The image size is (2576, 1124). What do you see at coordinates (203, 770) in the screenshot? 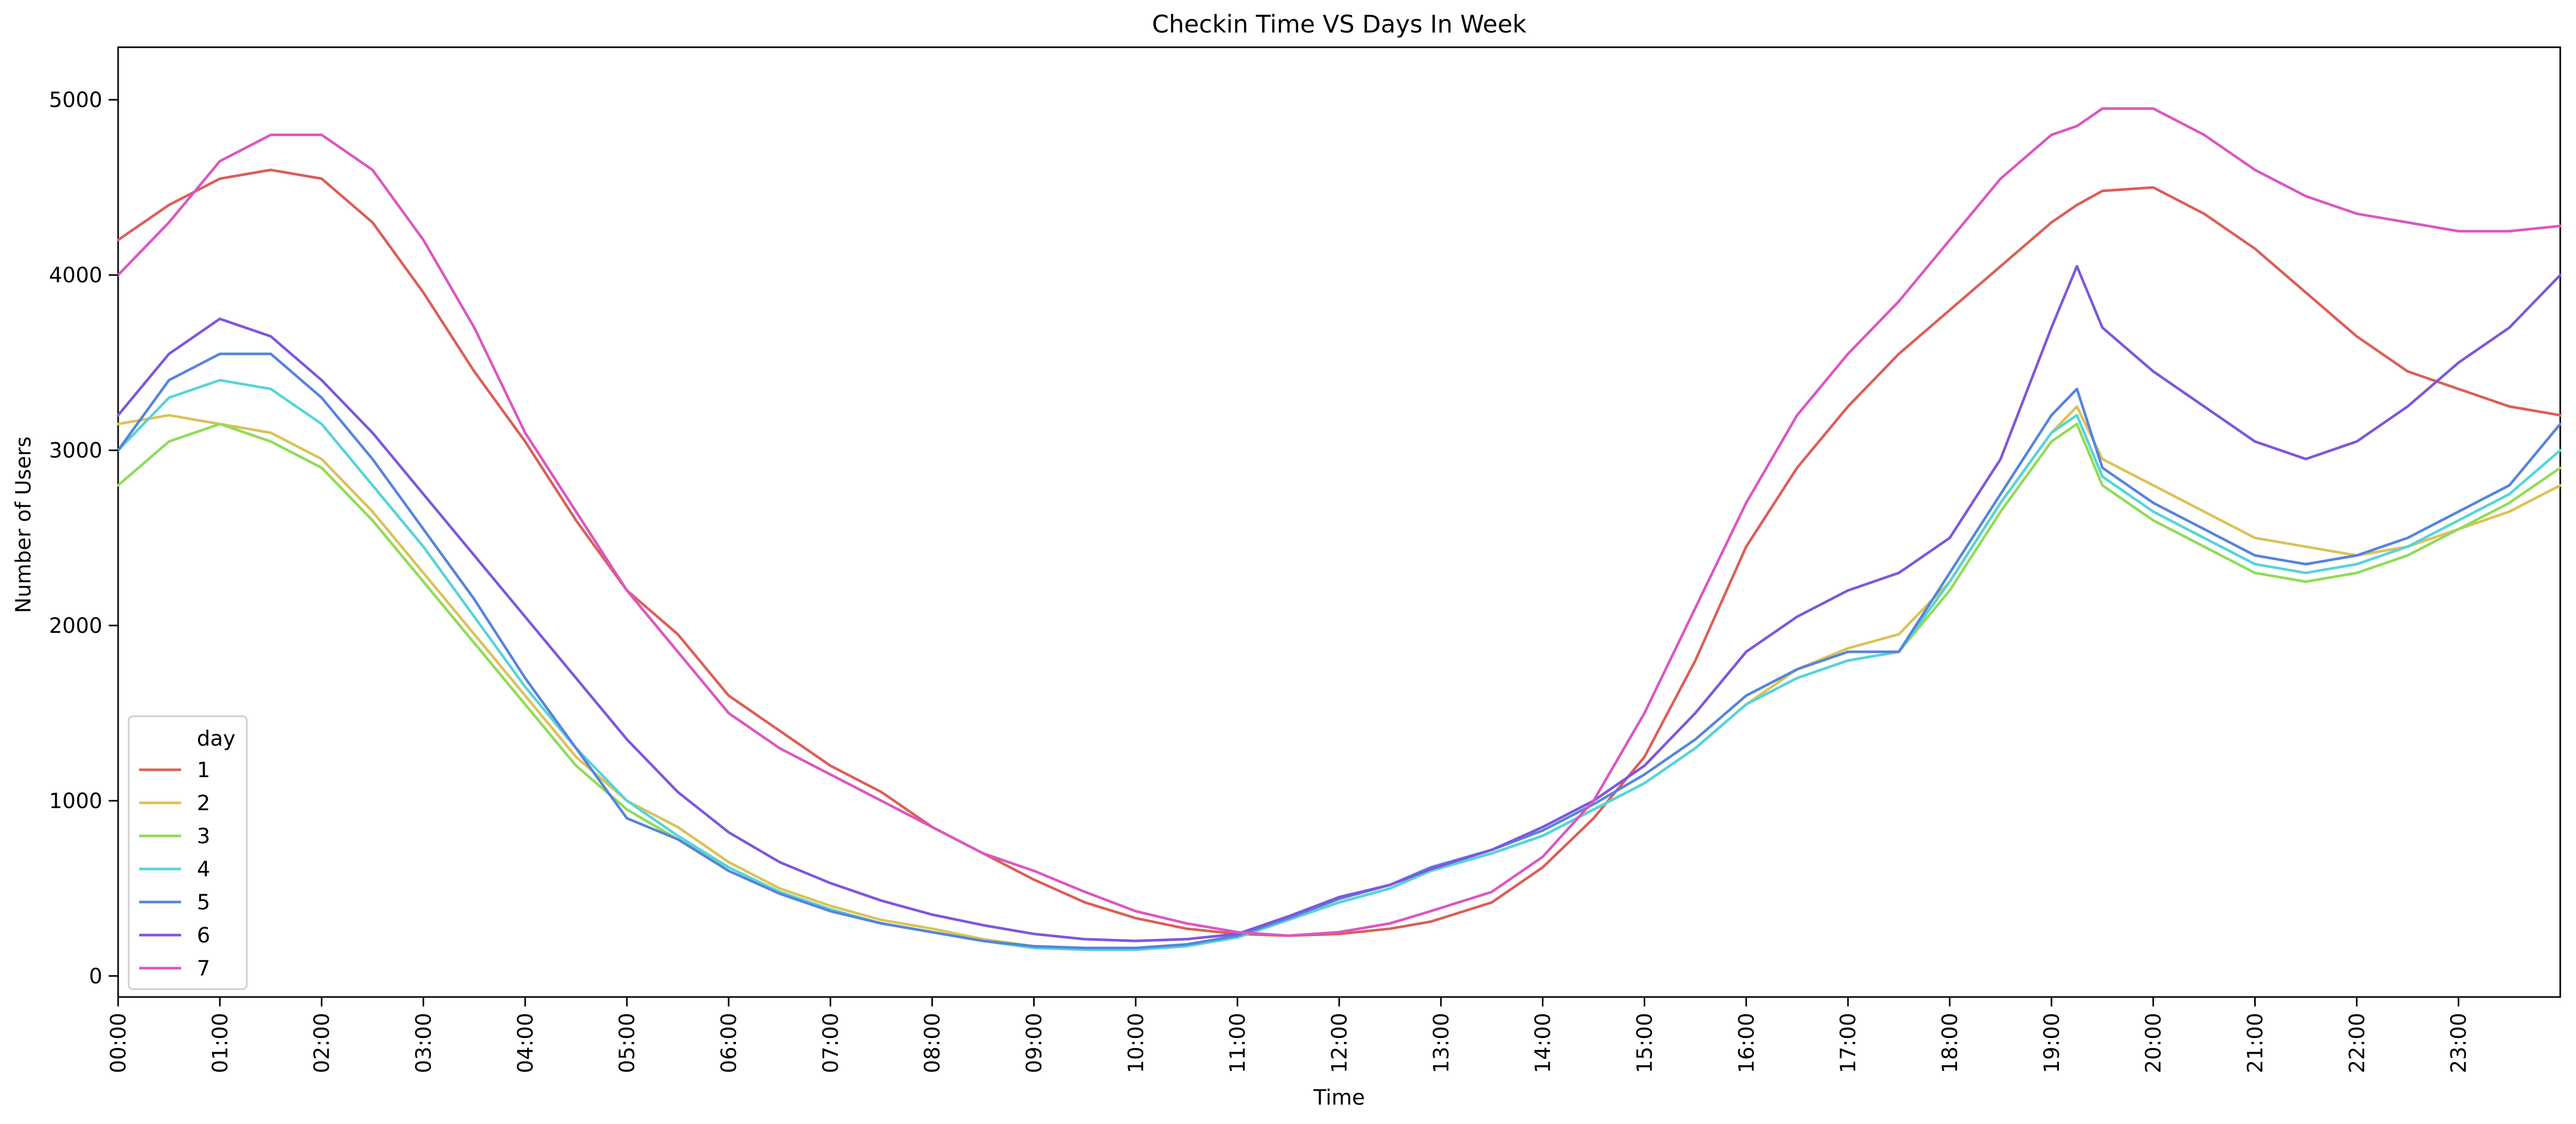
I see `legend-label-day-1: 1` at bounding box center [203, 770].